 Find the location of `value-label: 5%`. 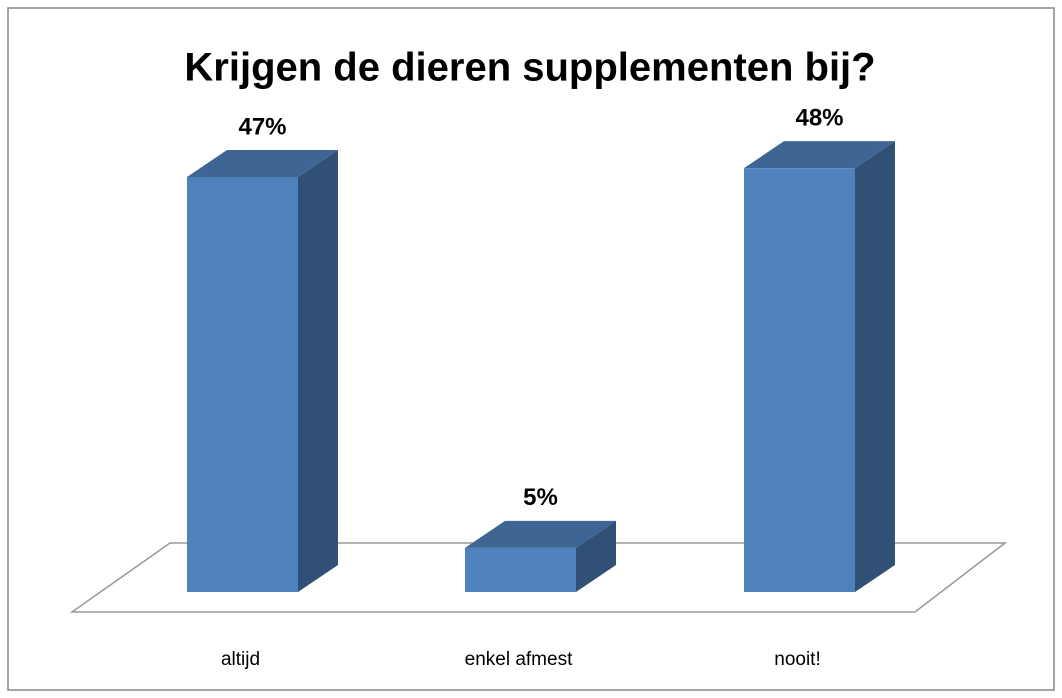

value-label: 5% is located at coordinates (540, 497).